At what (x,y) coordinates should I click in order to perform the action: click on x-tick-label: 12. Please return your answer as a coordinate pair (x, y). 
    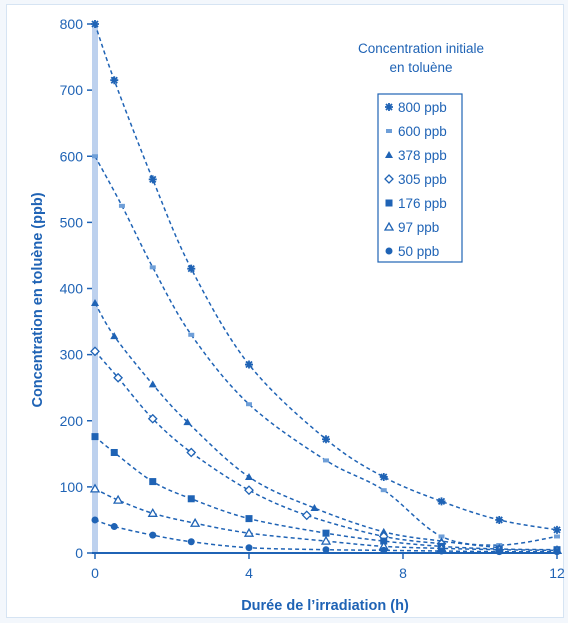
    Looking at the image, I should click on (557, 573).